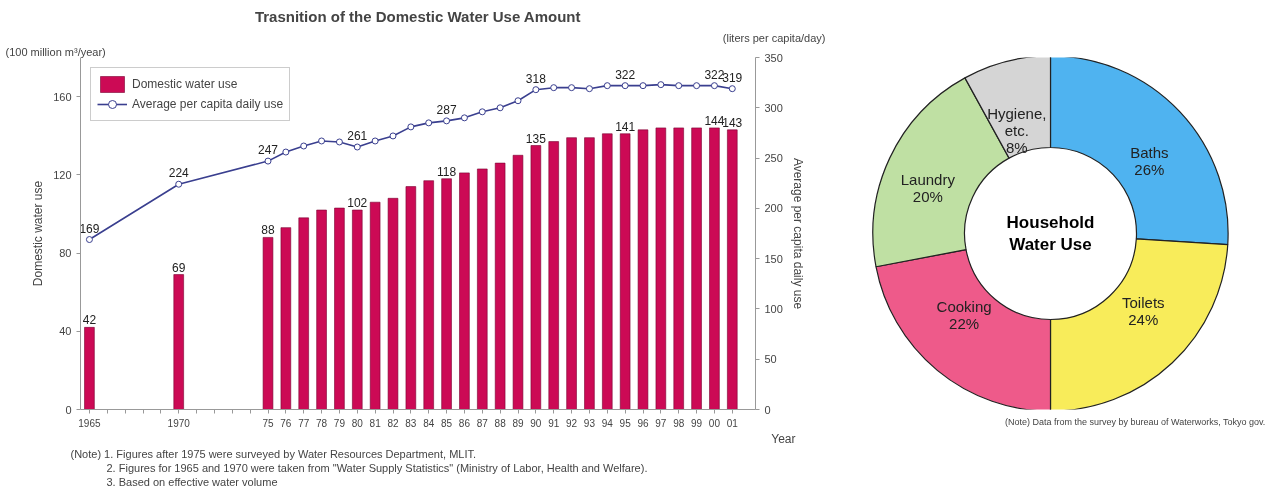  Describe the element at coordinates (38, 233) in the screenshot. I see `y-axis-title: Domestic water use` at that location.